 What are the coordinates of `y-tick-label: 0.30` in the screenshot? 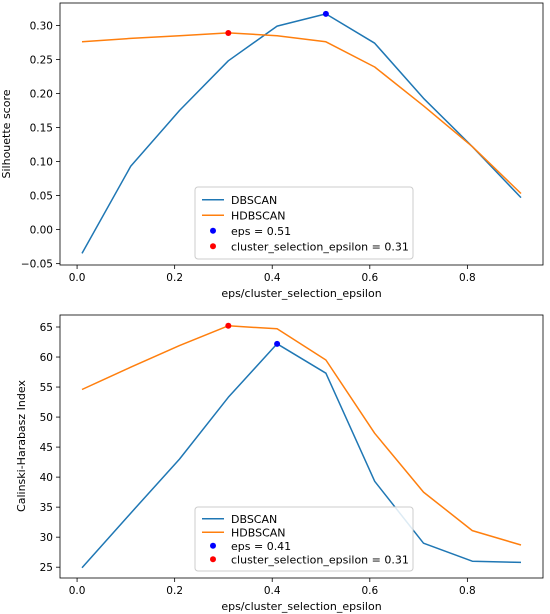 It's located at (41, 26).